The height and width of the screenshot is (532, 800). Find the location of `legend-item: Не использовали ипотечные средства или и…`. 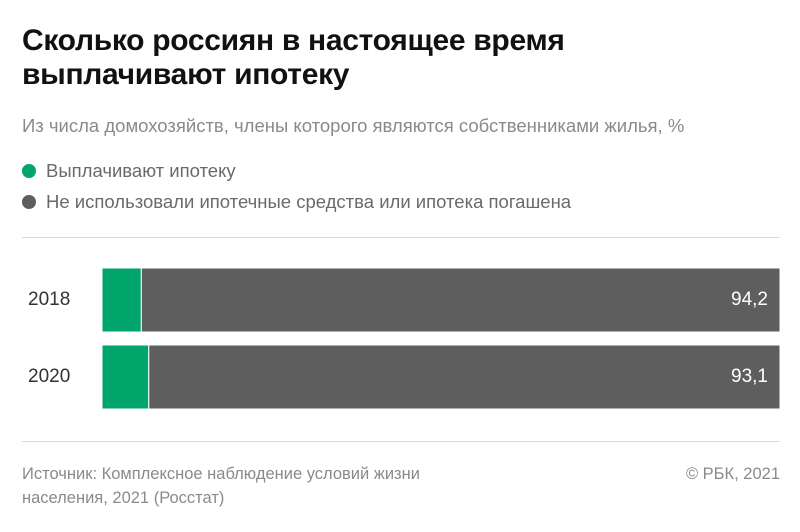

legend-item: Не использовали ипотечные средства или и… is located at coordinates (296, 202).